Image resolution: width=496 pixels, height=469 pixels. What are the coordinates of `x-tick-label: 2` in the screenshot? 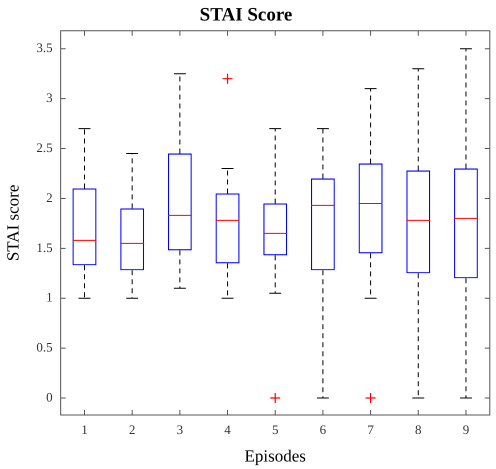 It's located at (132, 430).